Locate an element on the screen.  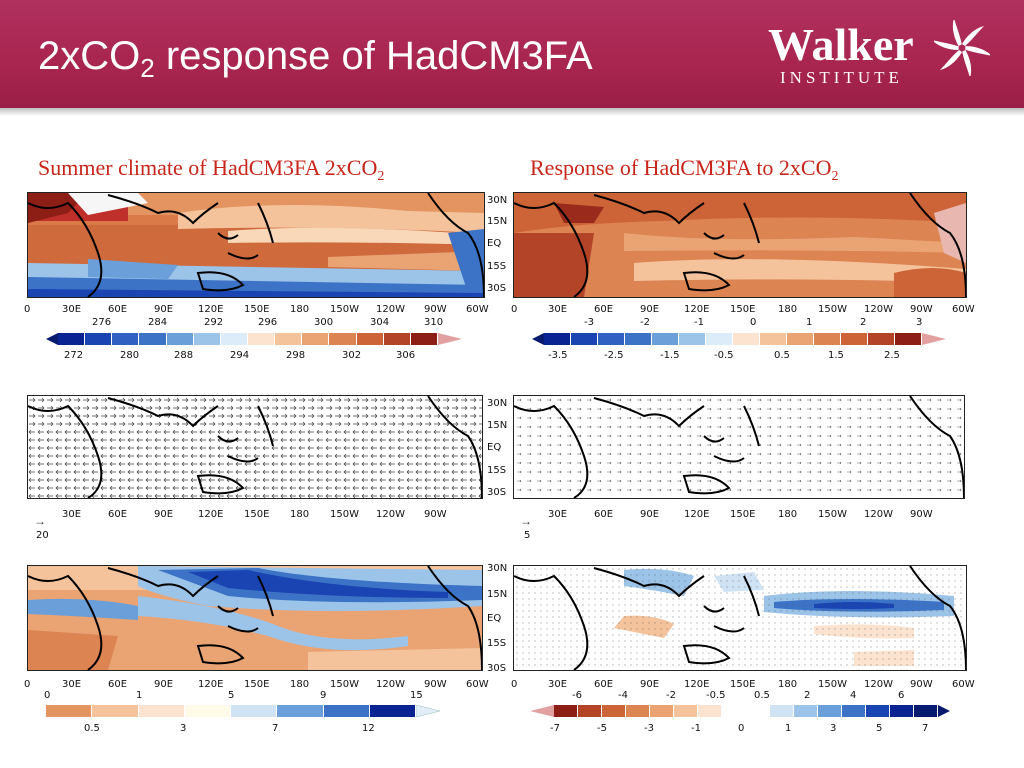
logo-subtitle: INSTITUTE is located at coordinates (841, 77).